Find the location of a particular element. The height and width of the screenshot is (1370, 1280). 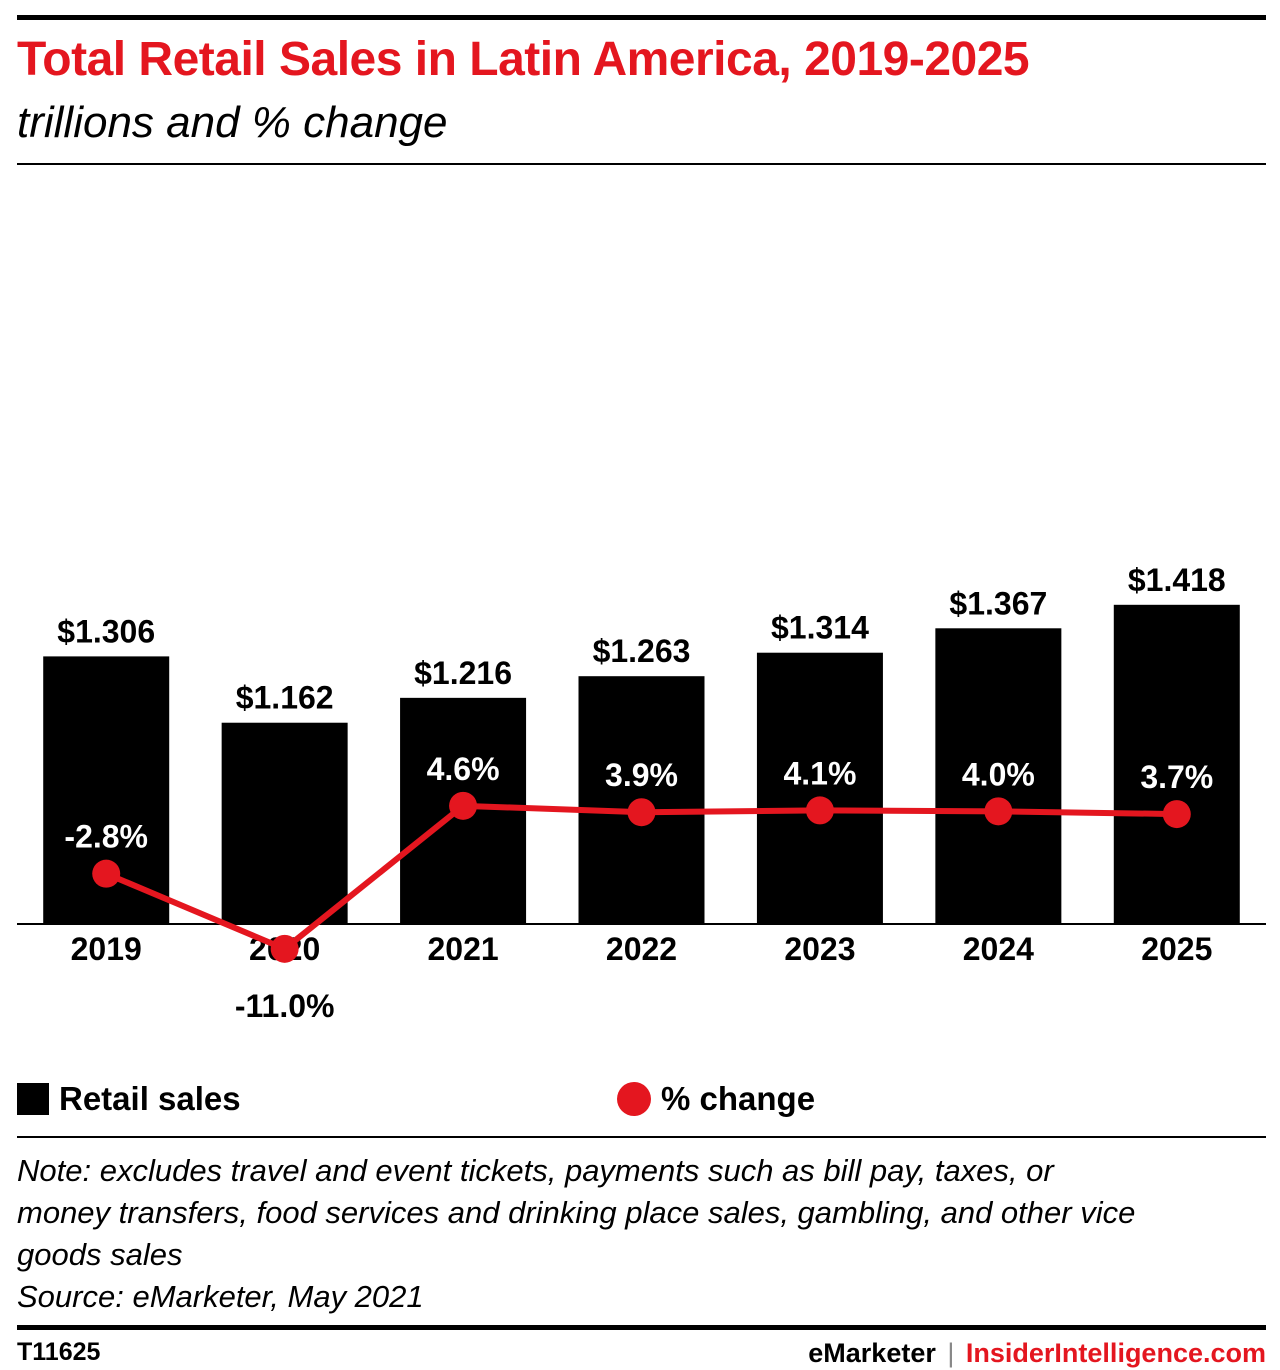

legend-swatch-square-icon is located at coordinates (33, 1099).